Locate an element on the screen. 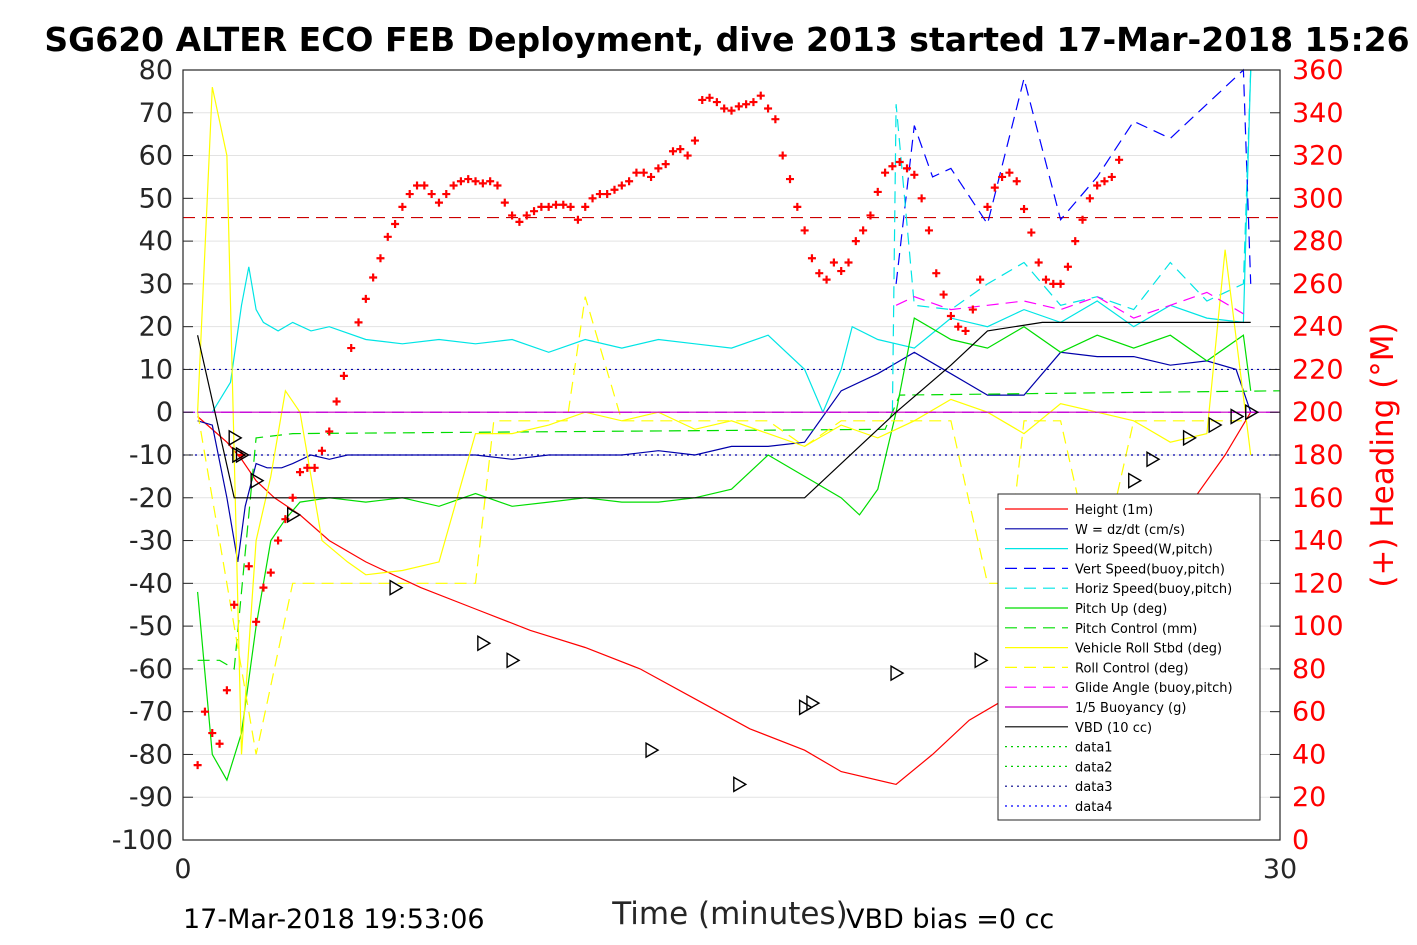 Image resolution: width=1417 pixels, height=945 pixels. y-tick-label-left: 40 is located at coordinates (156, 241).